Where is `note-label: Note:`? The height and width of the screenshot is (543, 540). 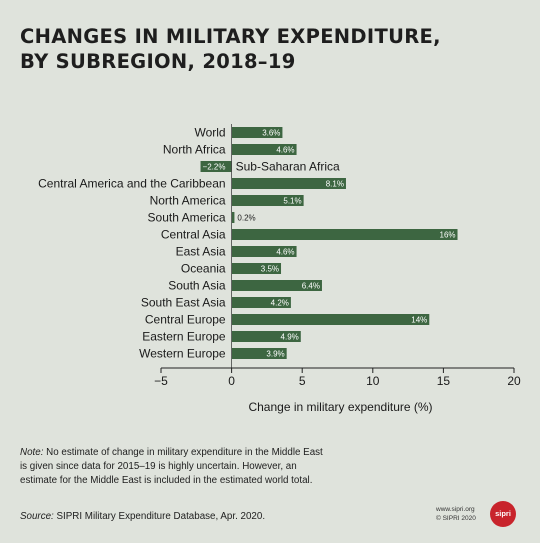
note-label: Note: is located at coordinates (32, 452).